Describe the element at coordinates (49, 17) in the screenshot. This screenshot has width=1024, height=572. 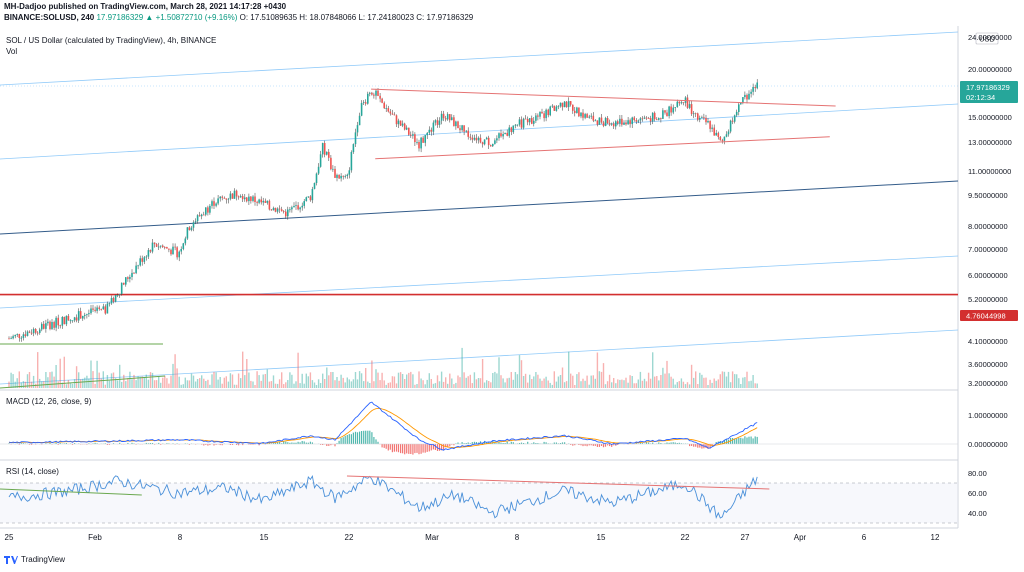
I see `symbol-label: BINANCE:SOLUSD, 240` at that location.